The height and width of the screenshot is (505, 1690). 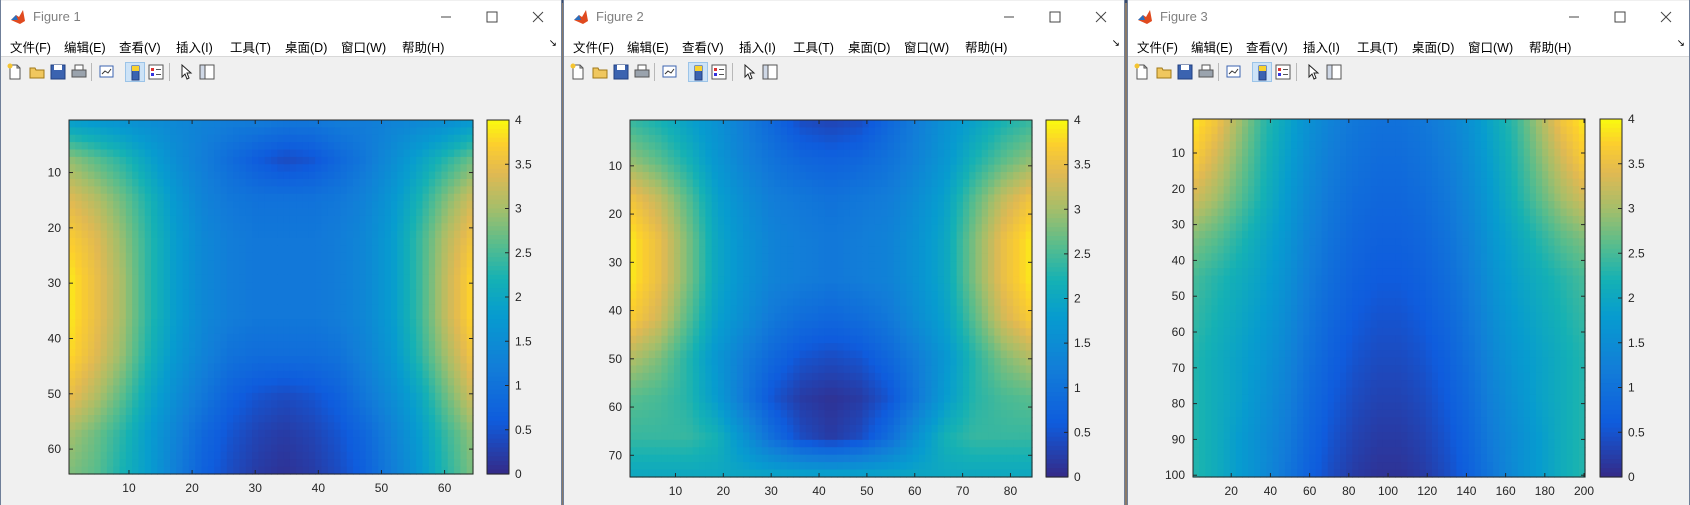 What do you see at coordinates (281, 16) in the screenshot?
I see `title-bar: Figure 1` at bounding box center [281, 16].